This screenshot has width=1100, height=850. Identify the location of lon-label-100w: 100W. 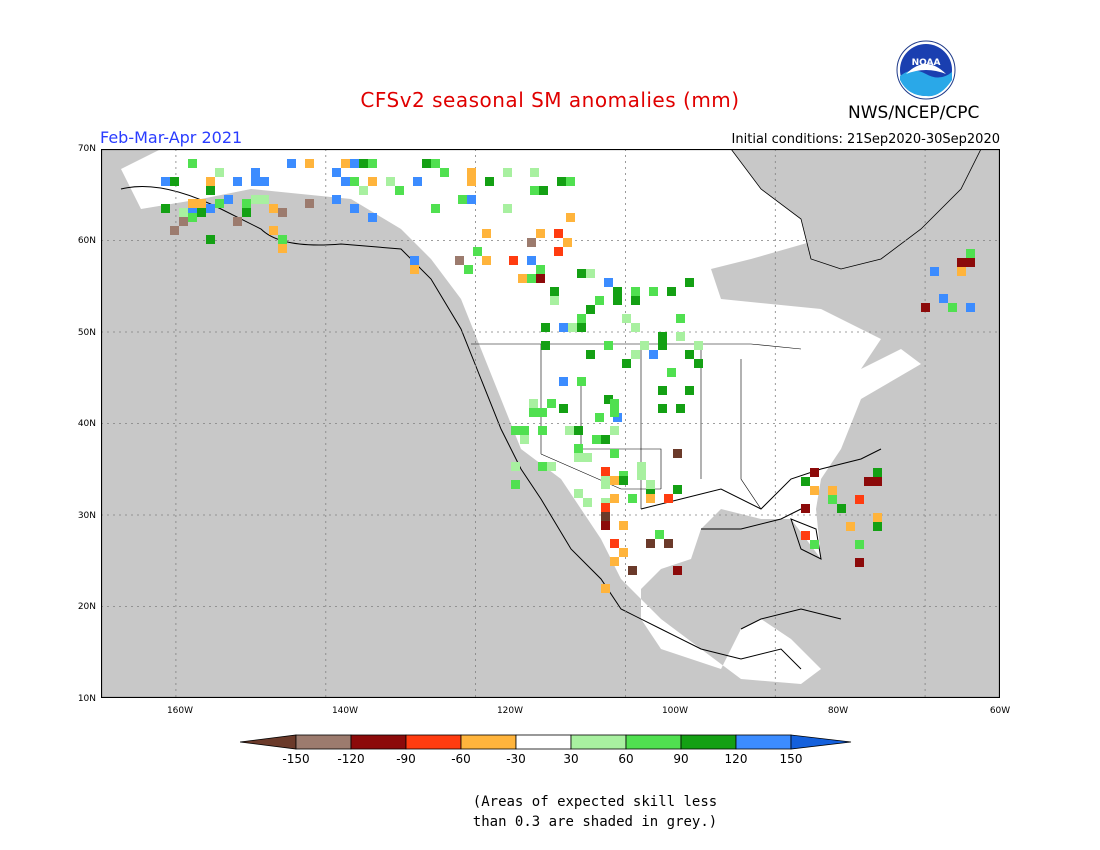
(675, 711).